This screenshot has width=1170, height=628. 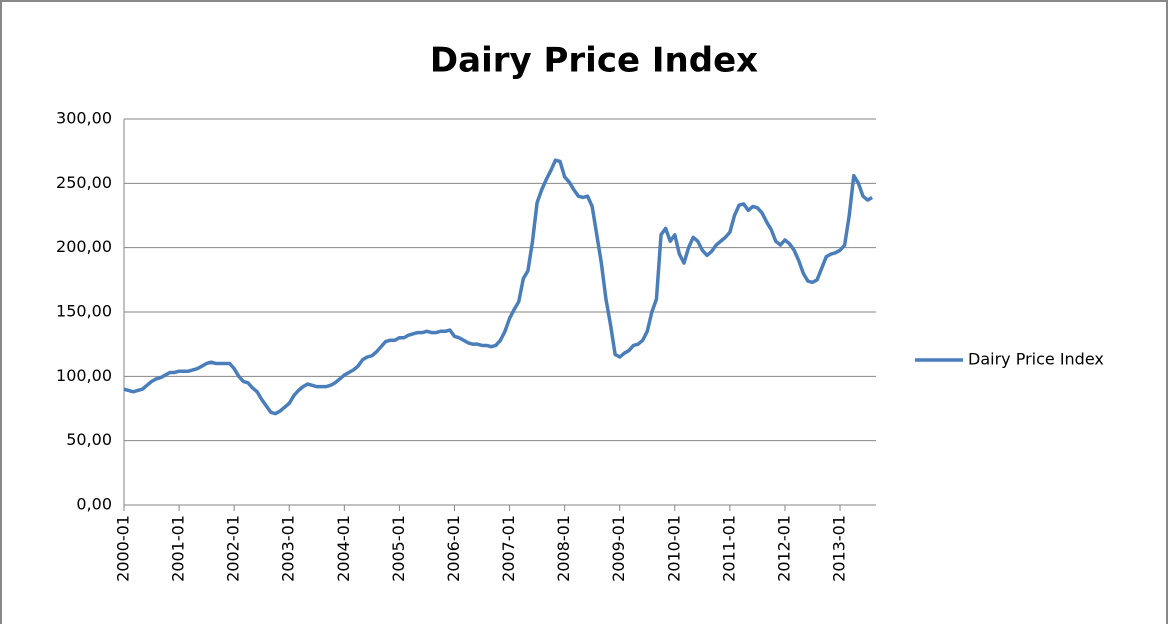 I want to click on x-tick-label: 2010-01, so click(x=673, y=548).